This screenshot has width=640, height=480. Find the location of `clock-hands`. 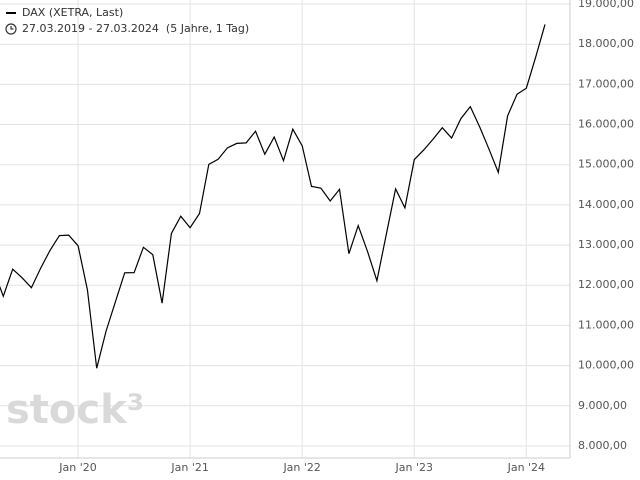

clock-hands is located at coordinates (12, 28).